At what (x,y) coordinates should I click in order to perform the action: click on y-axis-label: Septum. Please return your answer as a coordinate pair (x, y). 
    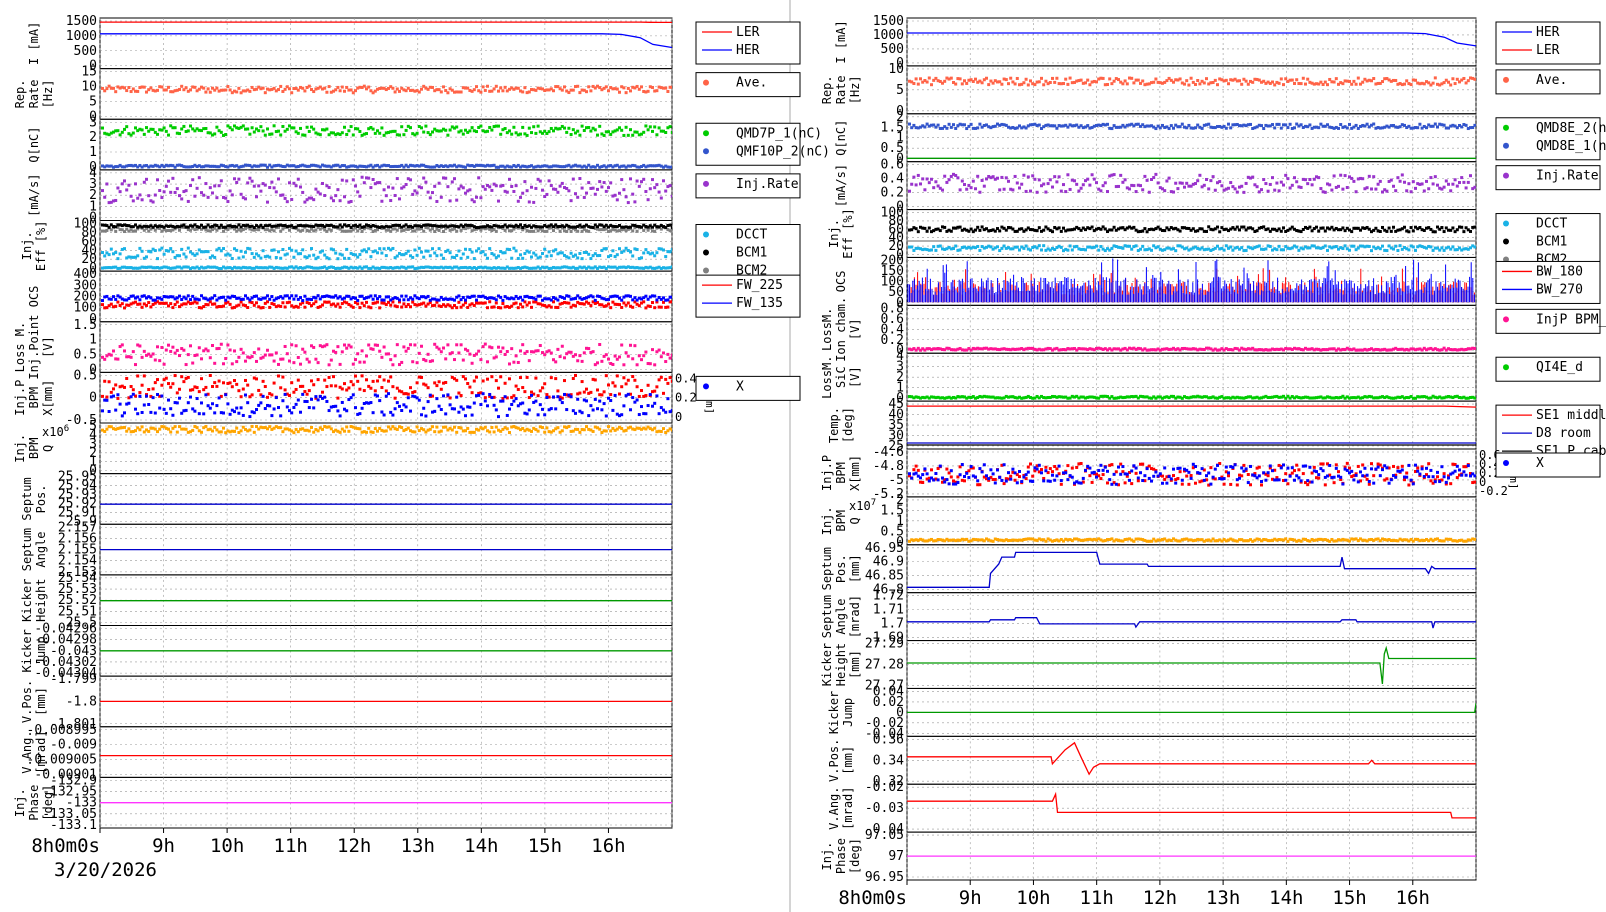
    Looking at the image, I should click on (27, 549).